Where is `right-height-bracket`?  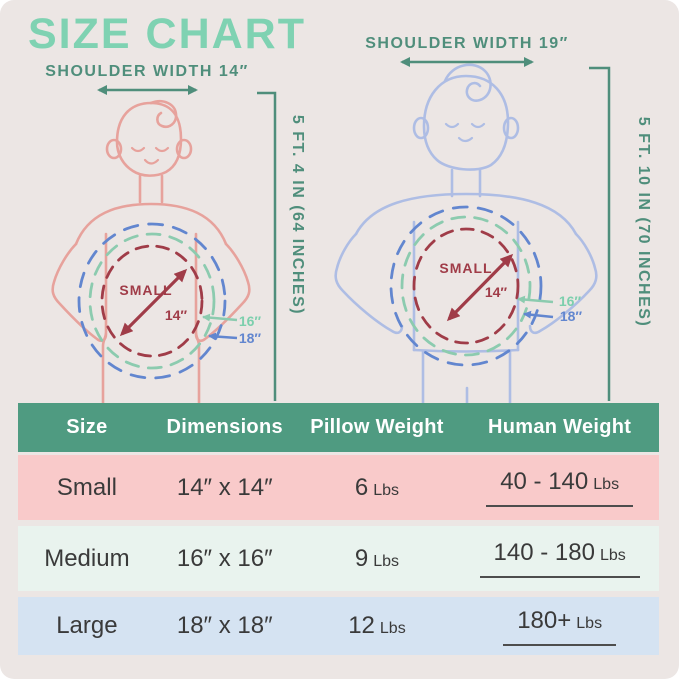 right-height-bracket is located at coordinates (600, 233).